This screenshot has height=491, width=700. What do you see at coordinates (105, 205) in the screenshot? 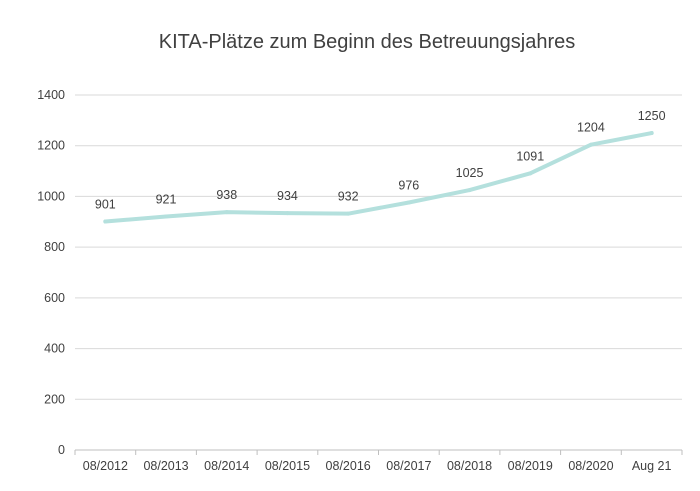
I see `data-label: 901` at bounding box center [105, 205].